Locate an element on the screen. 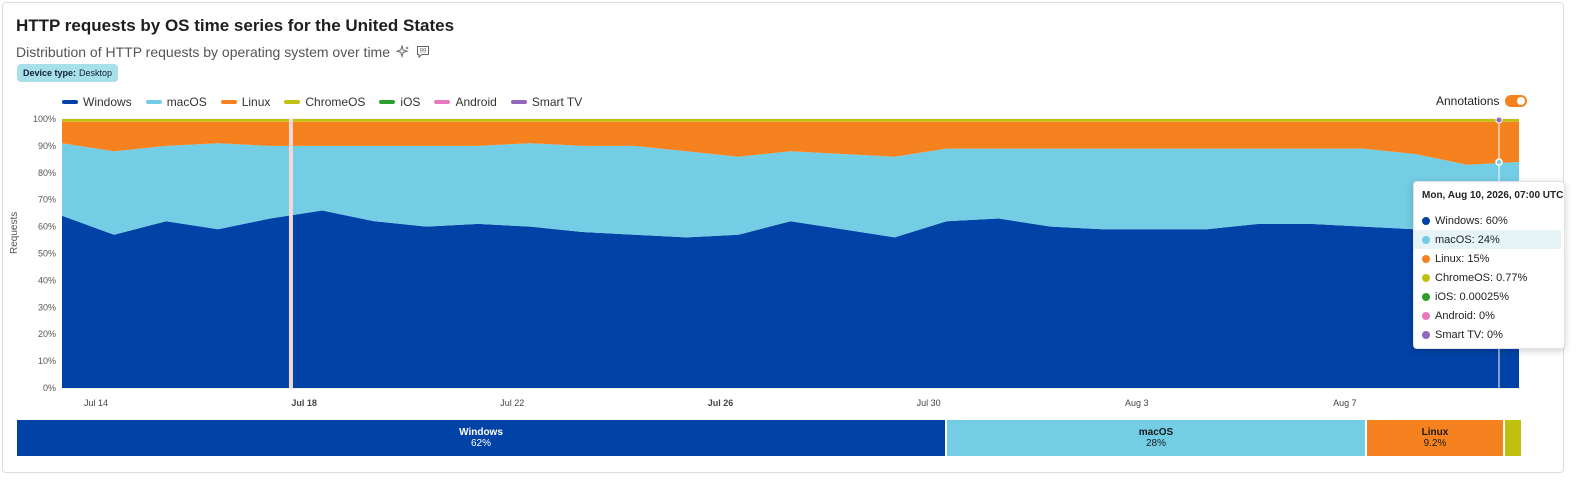 This screenshot has width=1594, height=480. annotations-control: Annotations is located at coordinates (1482, 101).